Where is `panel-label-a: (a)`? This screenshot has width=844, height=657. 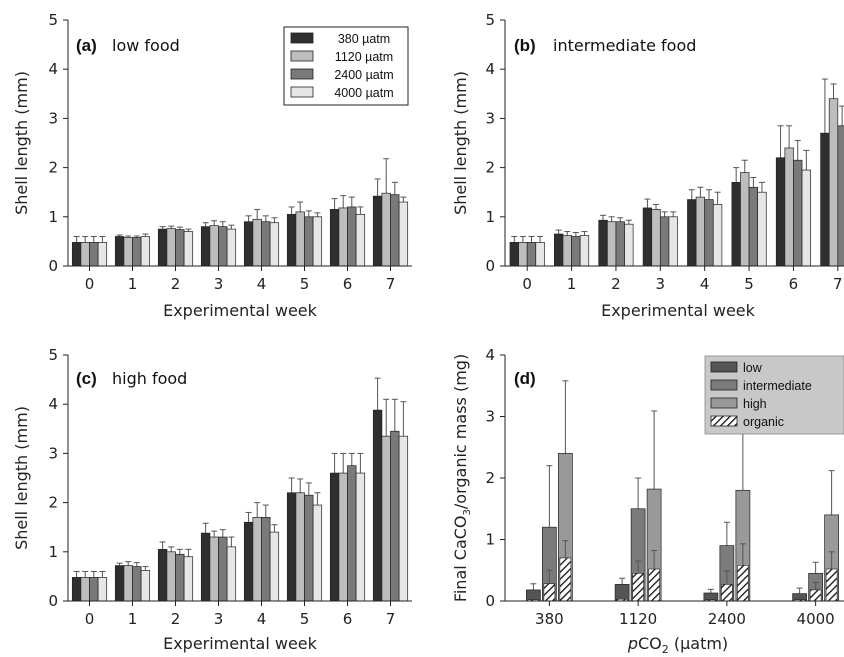
panel-label-a: (a) is located at coordinates (86, 45).